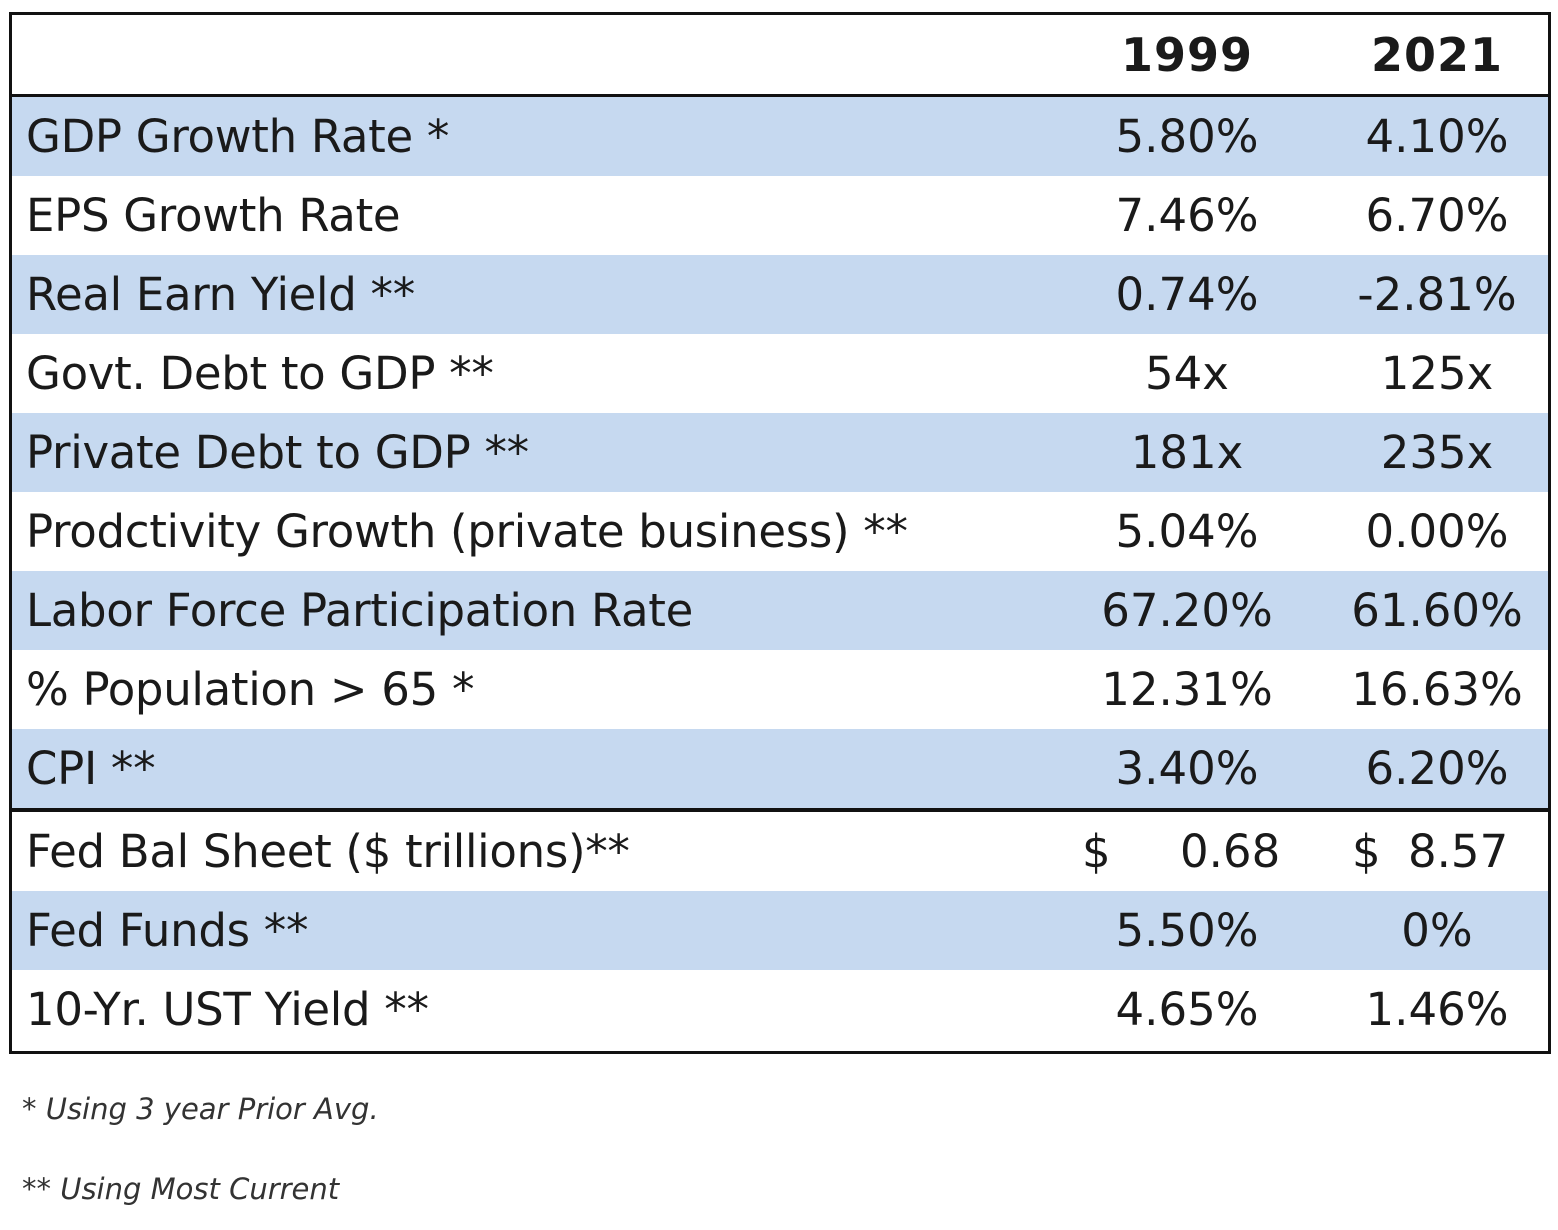  Describe the element at coordinates (1437, 1009) in the screenshot. I see `value-2021: 1.46%` at that location.